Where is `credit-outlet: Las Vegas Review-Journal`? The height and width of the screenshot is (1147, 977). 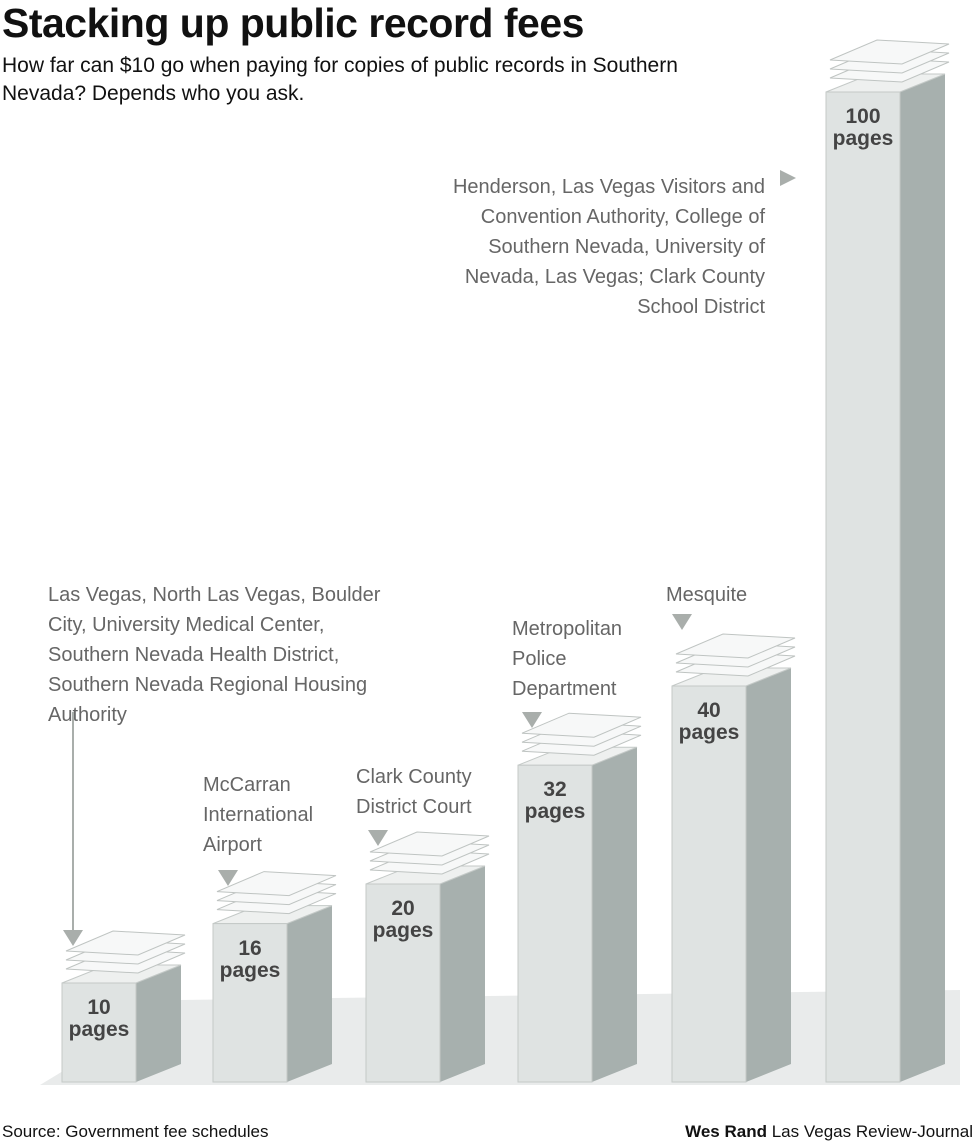 credit-outlet: Las Vegas Review-Journal is located at coordinates (872, 1131).